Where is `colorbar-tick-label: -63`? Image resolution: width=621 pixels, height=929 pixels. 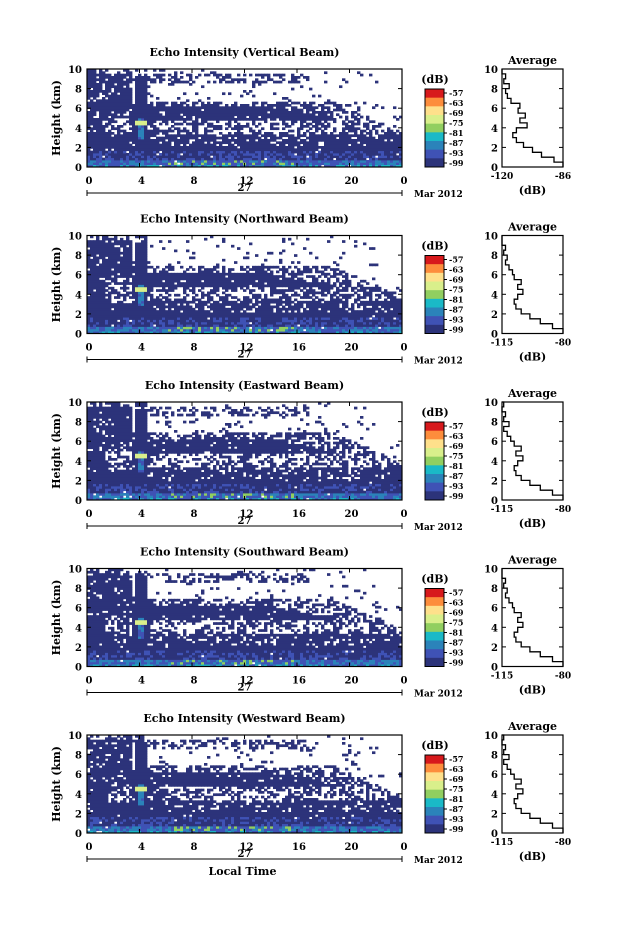 colorbar-tick-label: -63 is located at coordinates (456, 103).